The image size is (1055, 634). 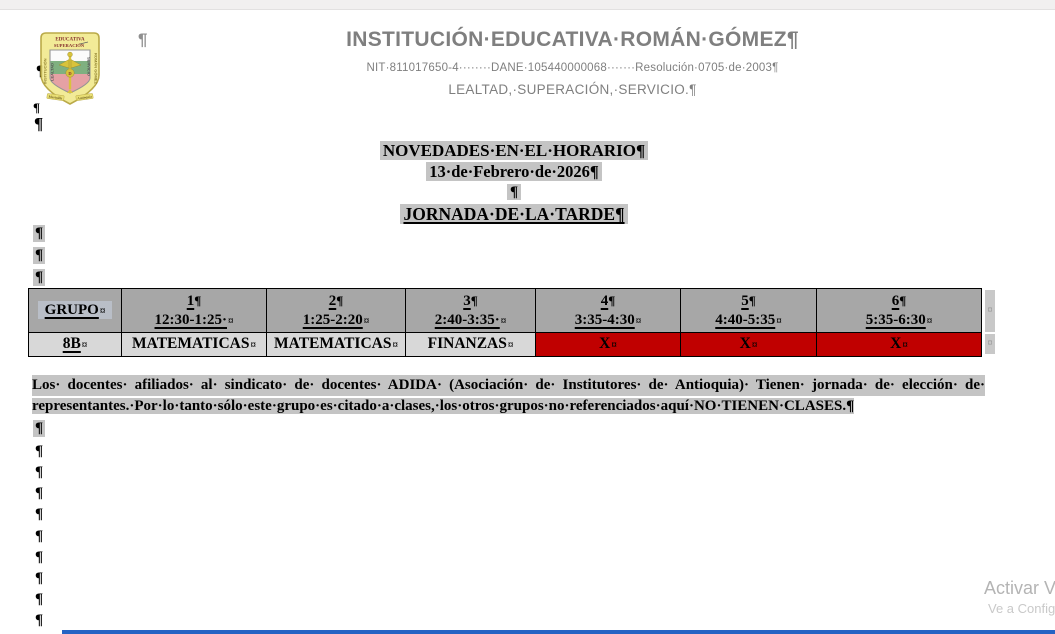 What do you see at coordinates (608, 310) in the screenshot?
I see `header-cell-period-4: 4¶ 3:35-4:30¤` at bounding box center [608, 310].